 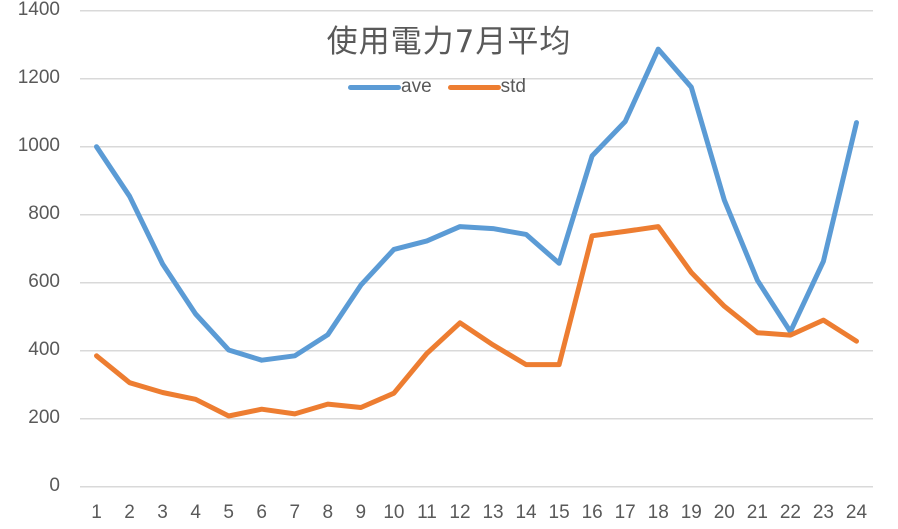 I want to click on x-tick-label: 17, so click(x=625, y=512).